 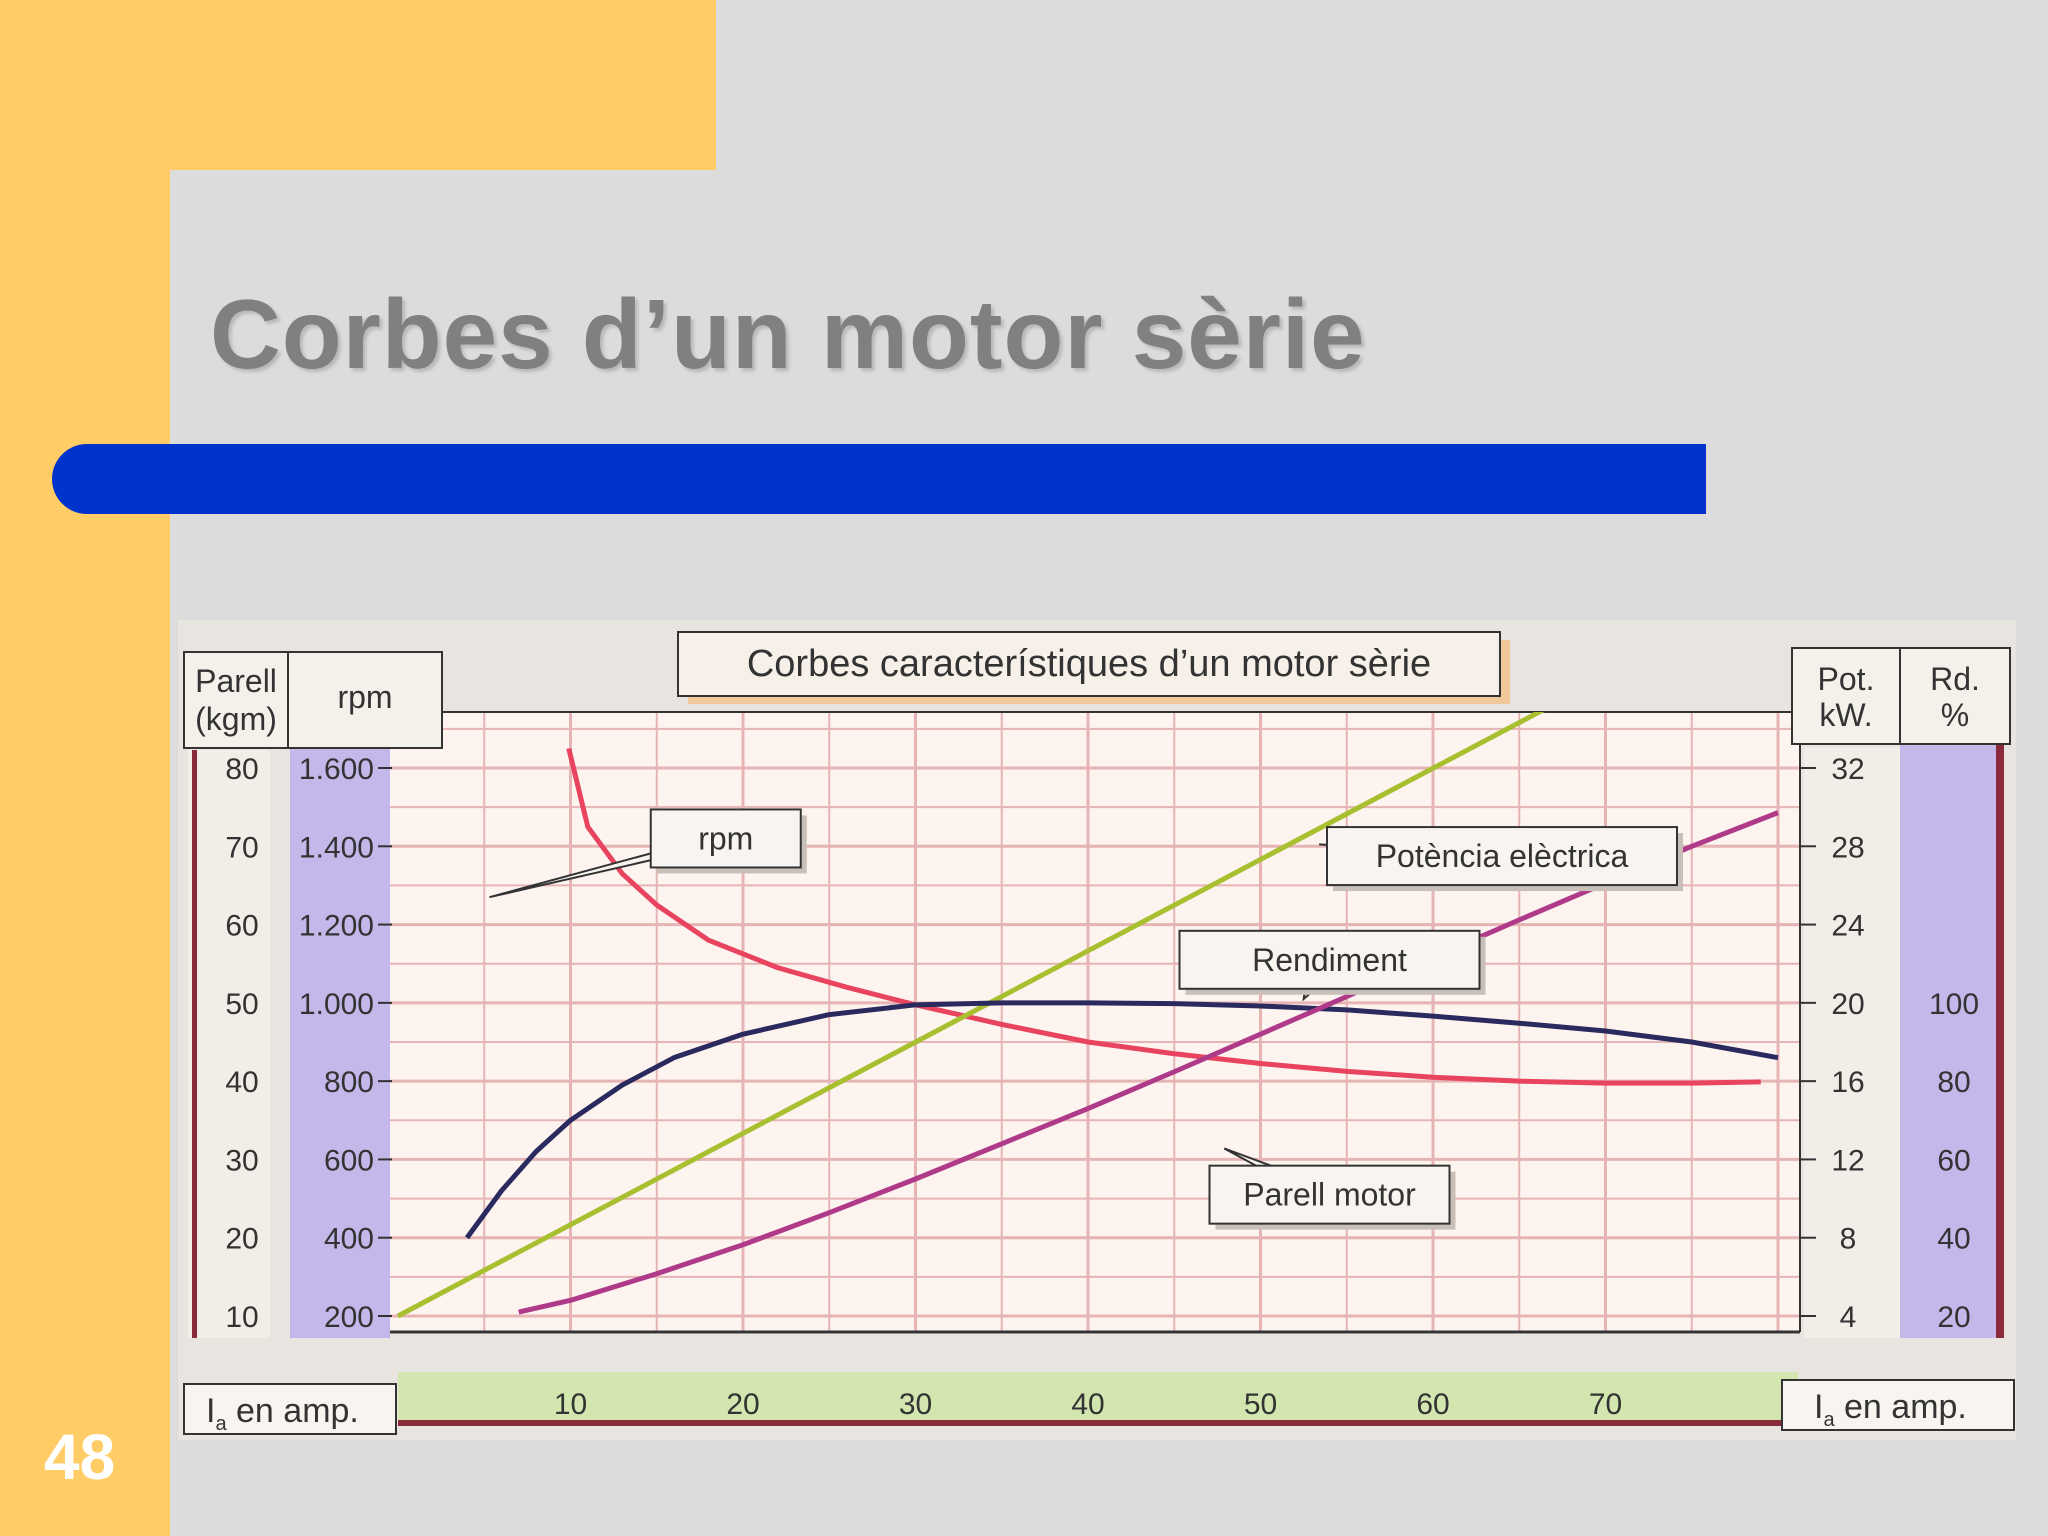 What do you see at coordinates (1163, 916) in the screenshot?
I see `series-rpm` at bounding box center [1163, 916].